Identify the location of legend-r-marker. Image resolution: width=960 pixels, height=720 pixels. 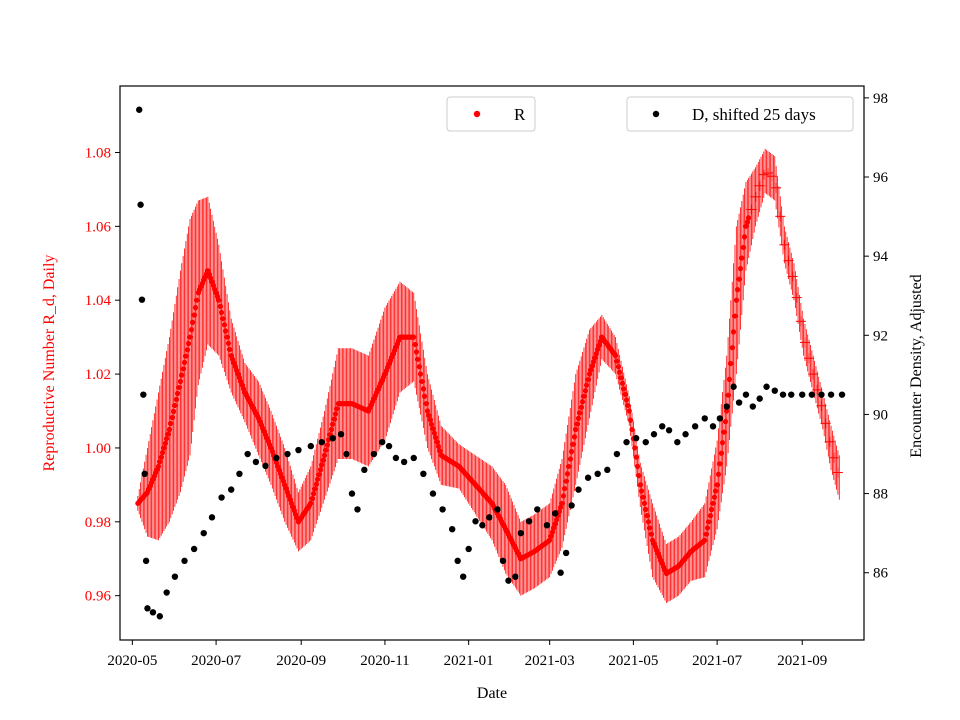
(477, 114).